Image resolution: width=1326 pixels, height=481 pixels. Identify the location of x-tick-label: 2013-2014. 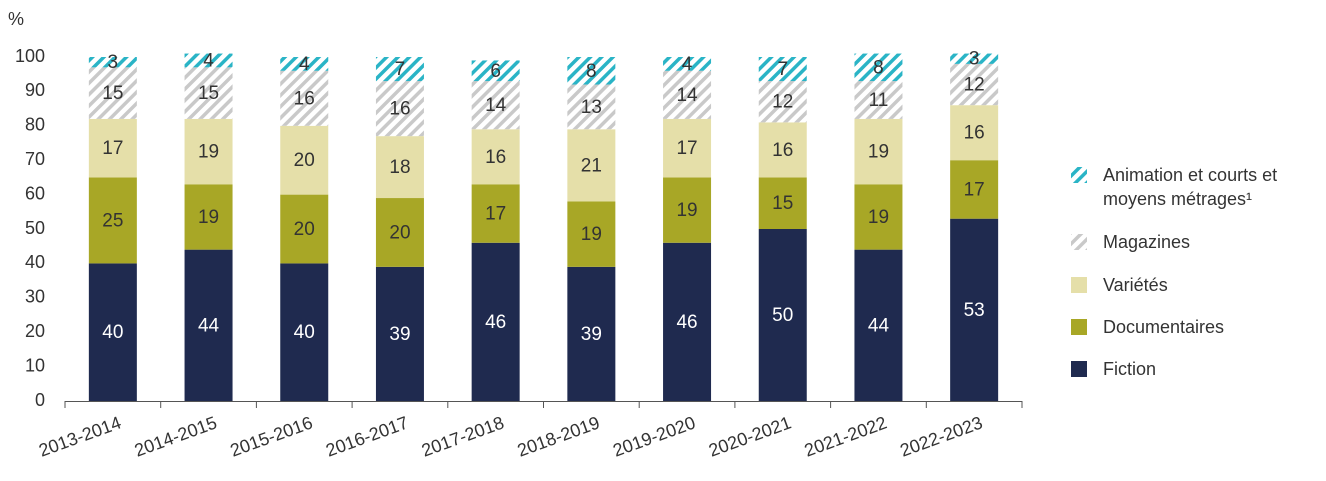
(80, 436).